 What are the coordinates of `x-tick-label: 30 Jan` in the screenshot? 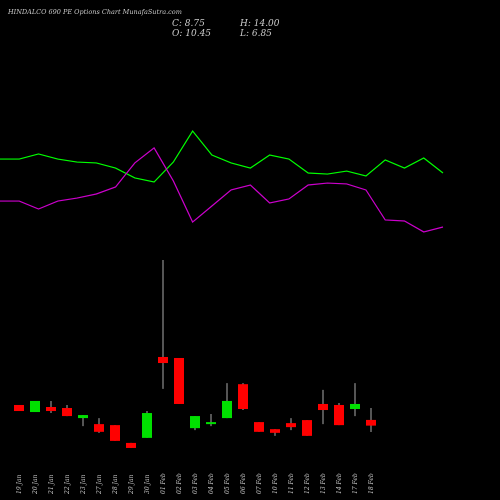 It's located at (147, 484).